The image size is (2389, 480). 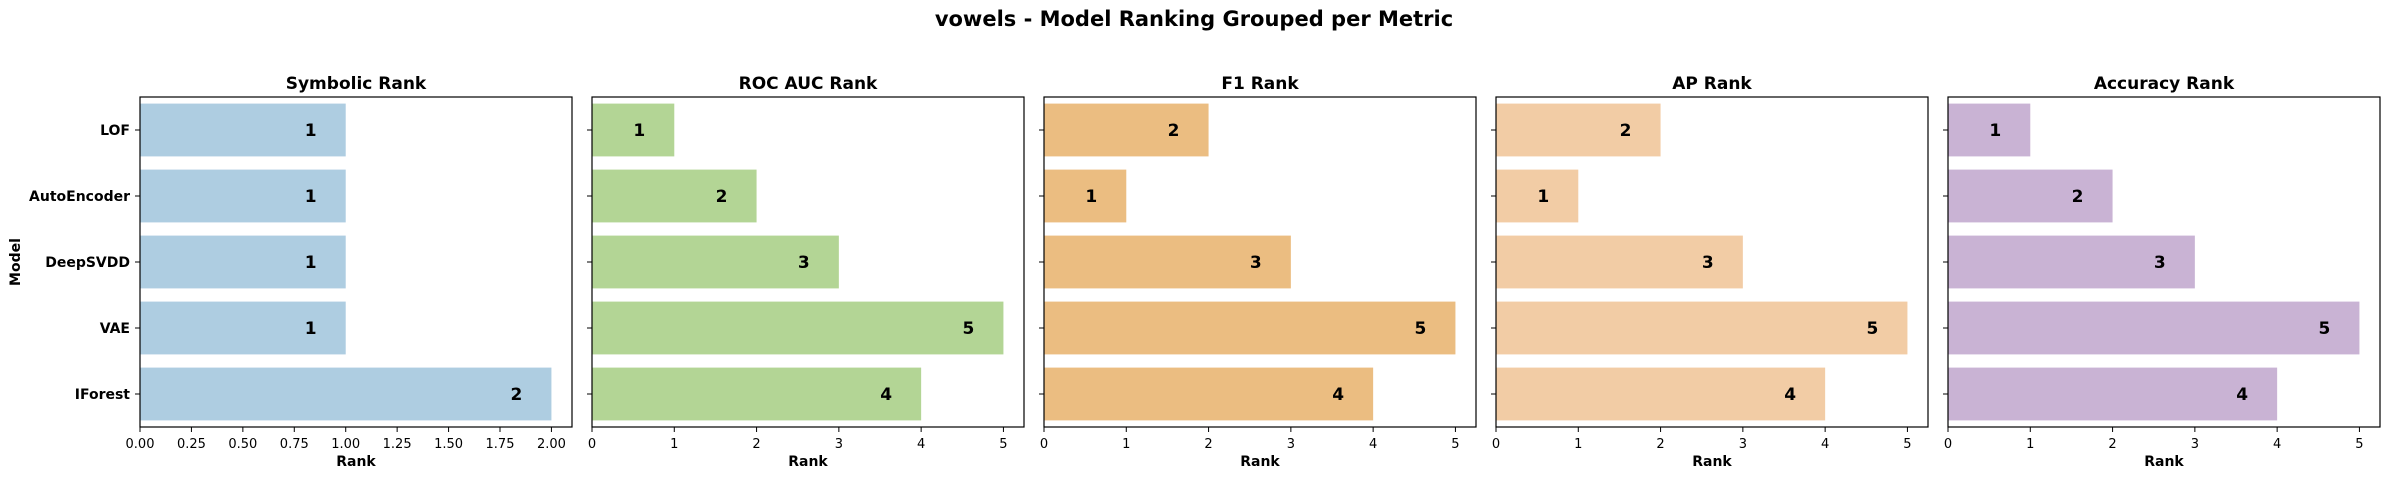 I want to click on x-tick-label: 1.50, so click(x=448, y=444).